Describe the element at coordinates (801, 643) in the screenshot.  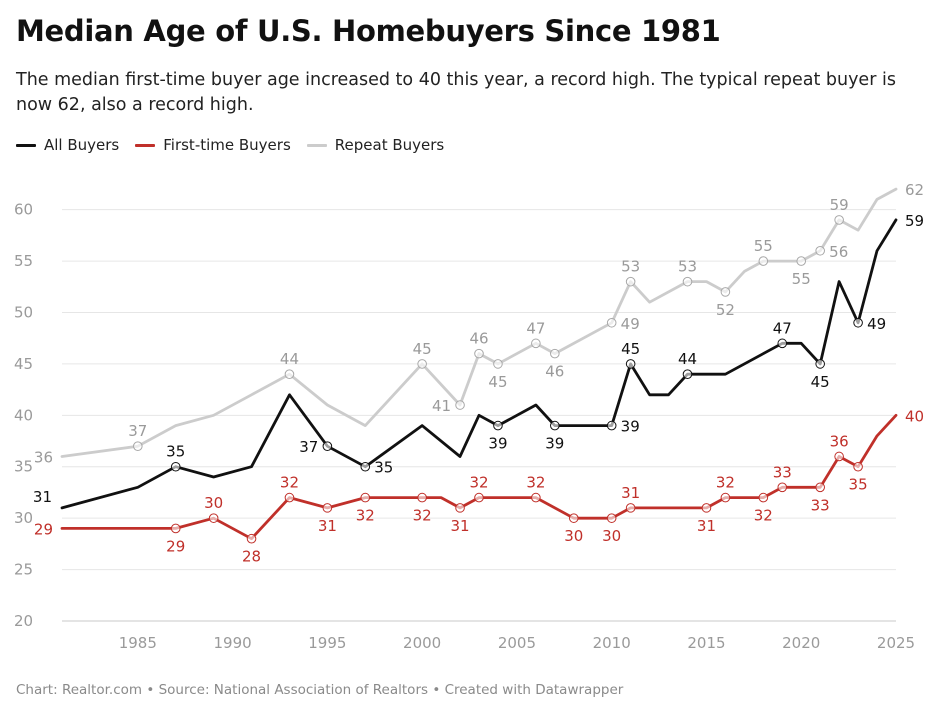
I see `x-tick-label-2020: 2020` at that location.